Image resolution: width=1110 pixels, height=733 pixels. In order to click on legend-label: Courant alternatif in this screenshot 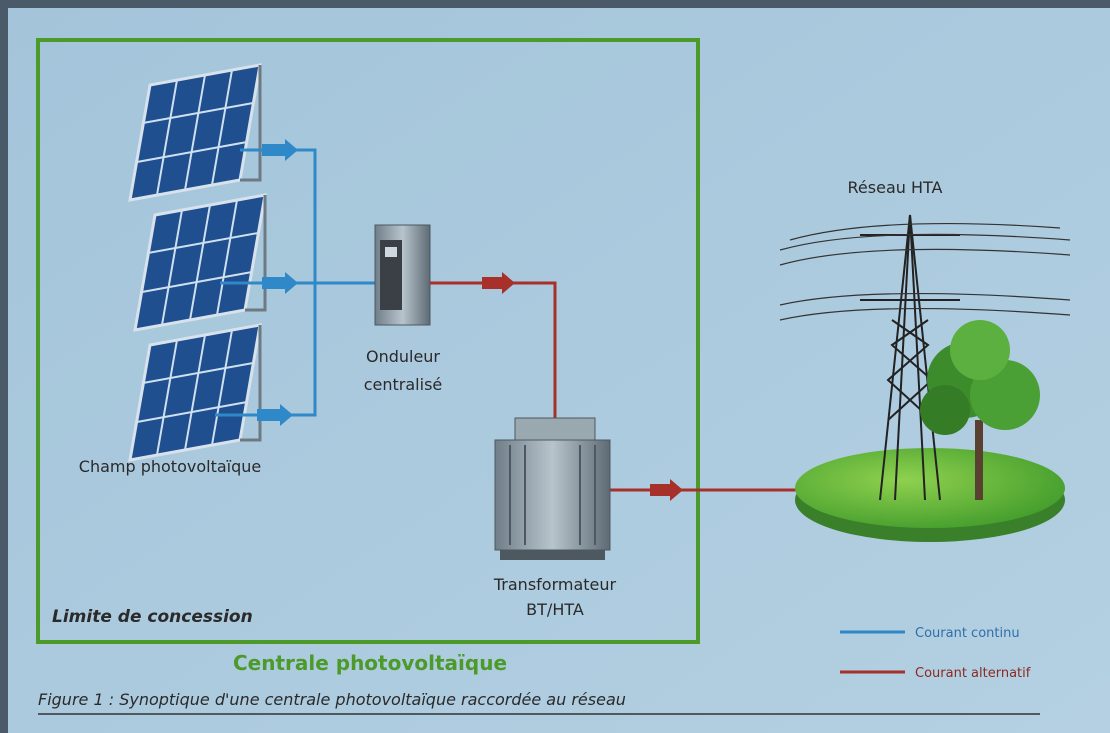, I will do `click(973, 673)`.